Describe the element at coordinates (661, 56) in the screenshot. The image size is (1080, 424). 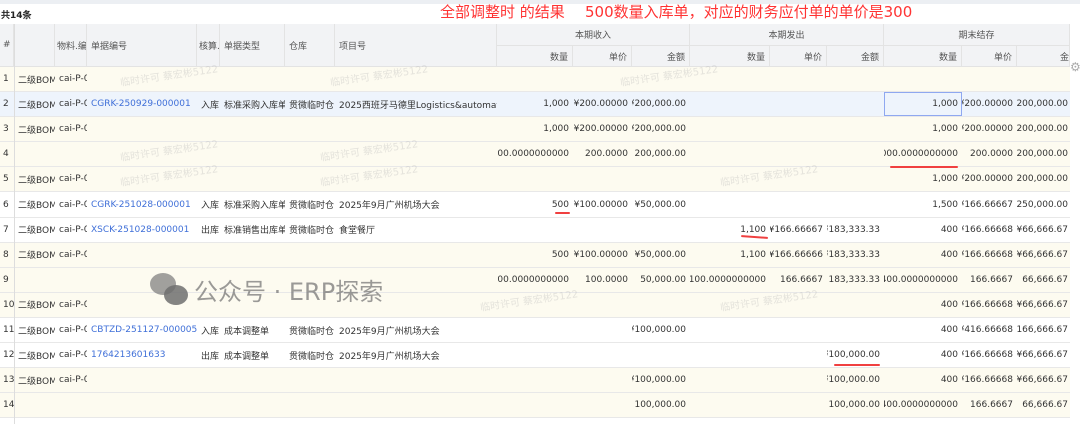
I see `header-in-amount: 金额` at that location.